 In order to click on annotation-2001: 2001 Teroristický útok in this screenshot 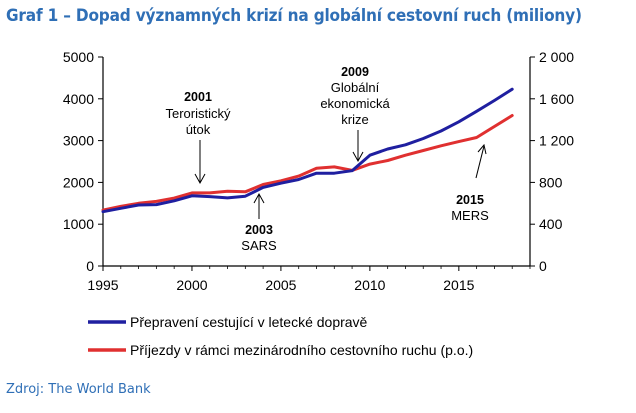, I will do `click(198, 137)`.